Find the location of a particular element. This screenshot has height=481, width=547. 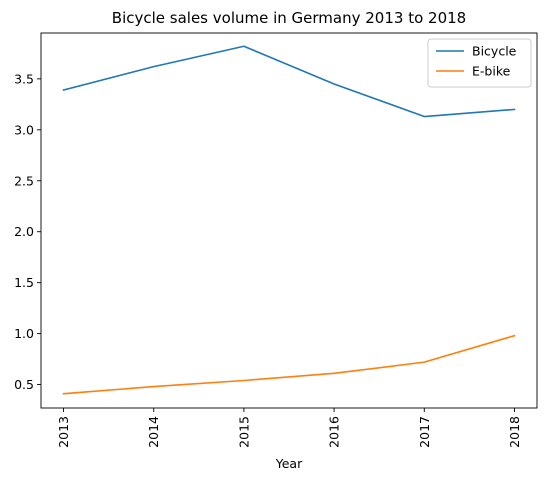

x-tick-label: 2013 is located at coordinates (63, 432).